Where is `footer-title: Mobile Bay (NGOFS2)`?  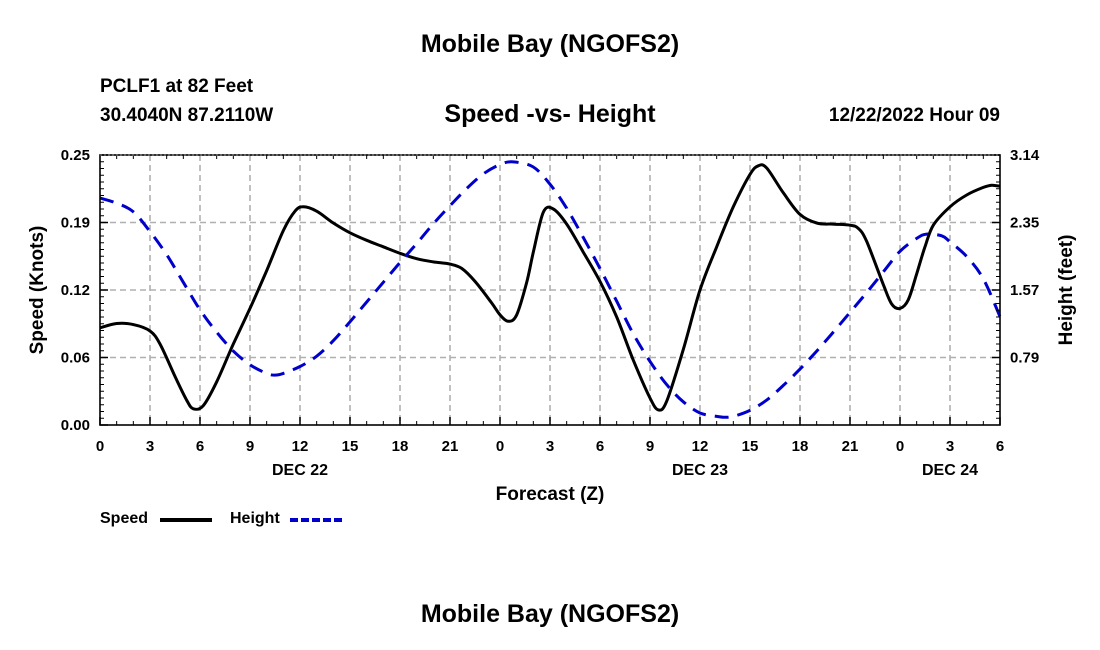 footer-title: Mobile Bay (NGOFS2) is located at coordinates (550, 614).